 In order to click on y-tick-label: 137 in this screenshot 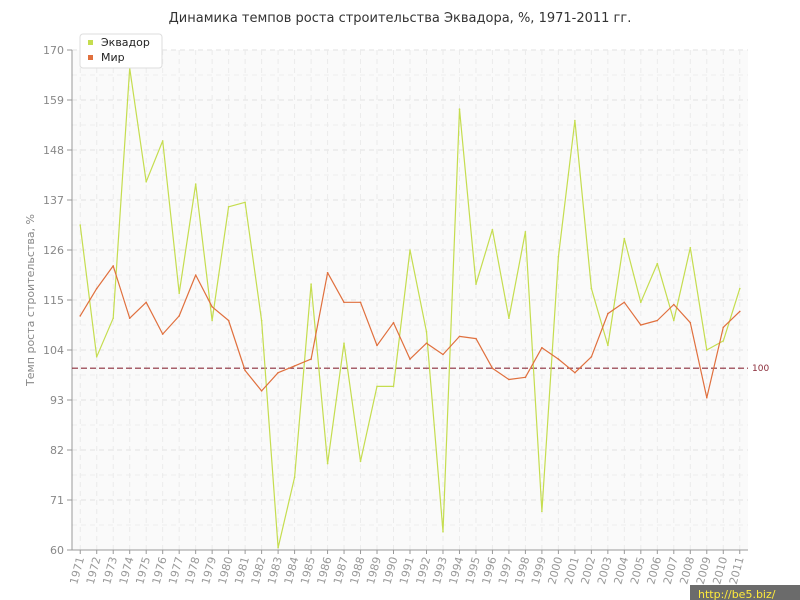, I will do `click(53, 200)`.